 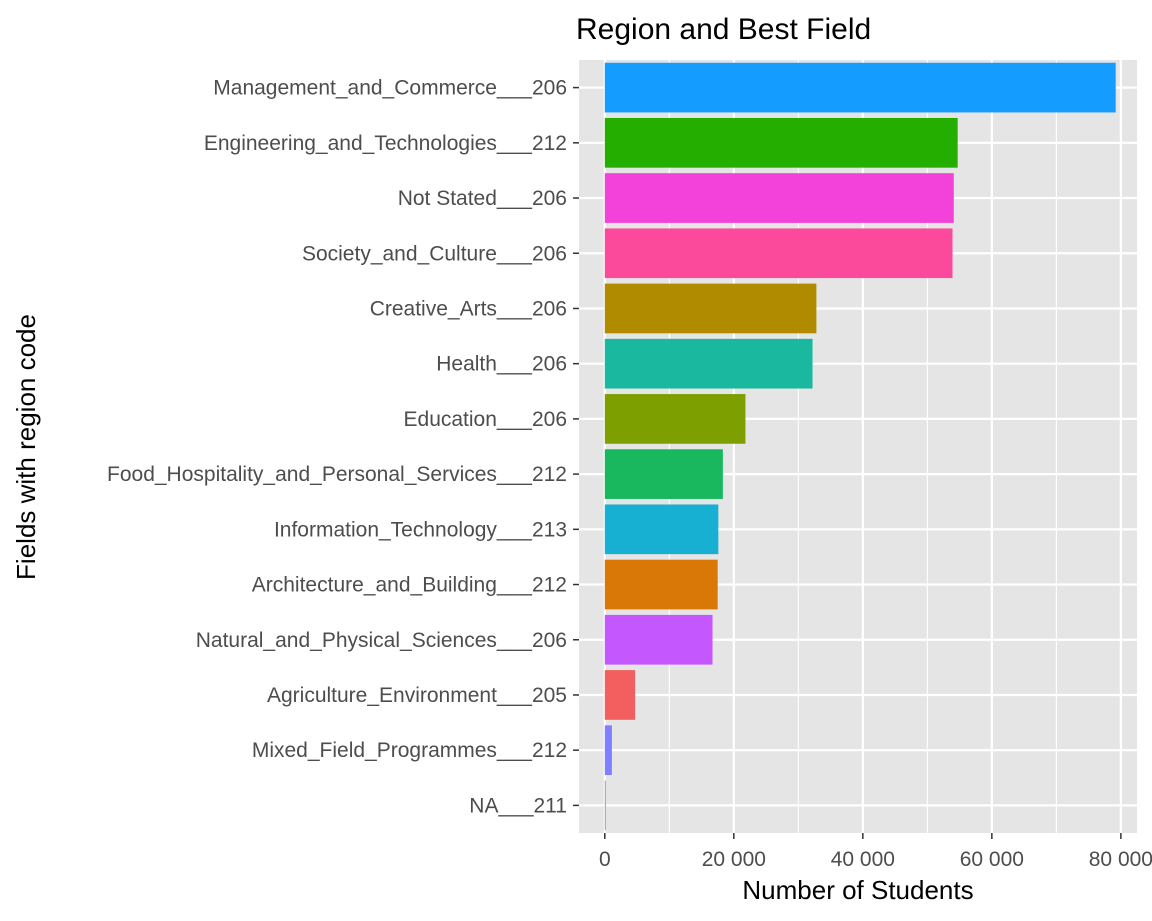 What do you see at coordinates (734, 859) in the screenshot?
I see `x-tick-label: 20 000` at bounding box center [734, 859].